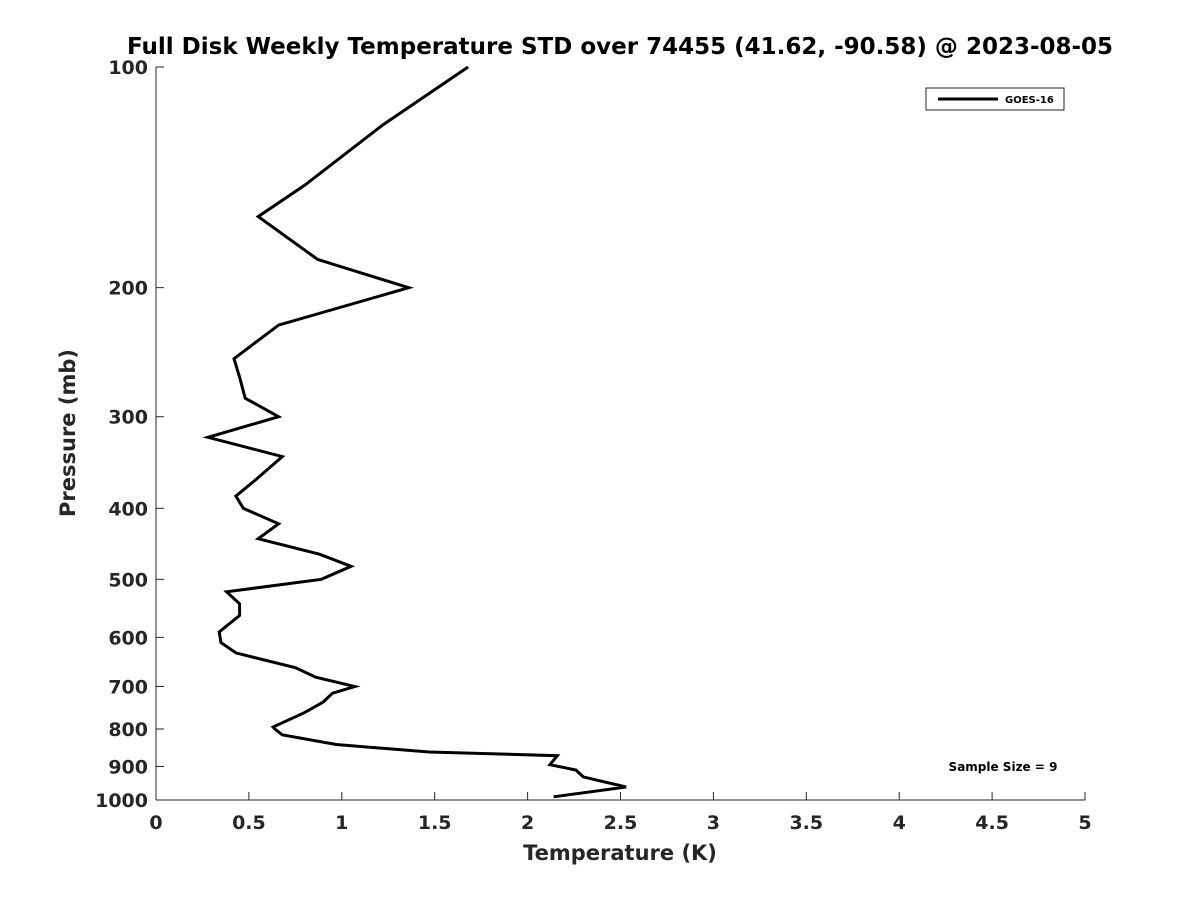  Describe the element at coordinates (249, 823) in the screenshot. I see `x-tick-label: 0.5` at that location.